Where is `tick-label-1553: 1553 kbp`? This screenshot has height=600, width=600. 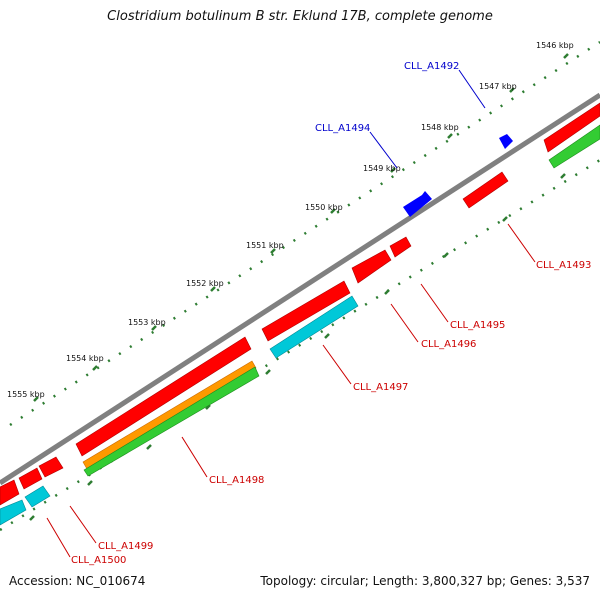 tick-label-1553: 1553 kbp is located at coordinates (147, 322).